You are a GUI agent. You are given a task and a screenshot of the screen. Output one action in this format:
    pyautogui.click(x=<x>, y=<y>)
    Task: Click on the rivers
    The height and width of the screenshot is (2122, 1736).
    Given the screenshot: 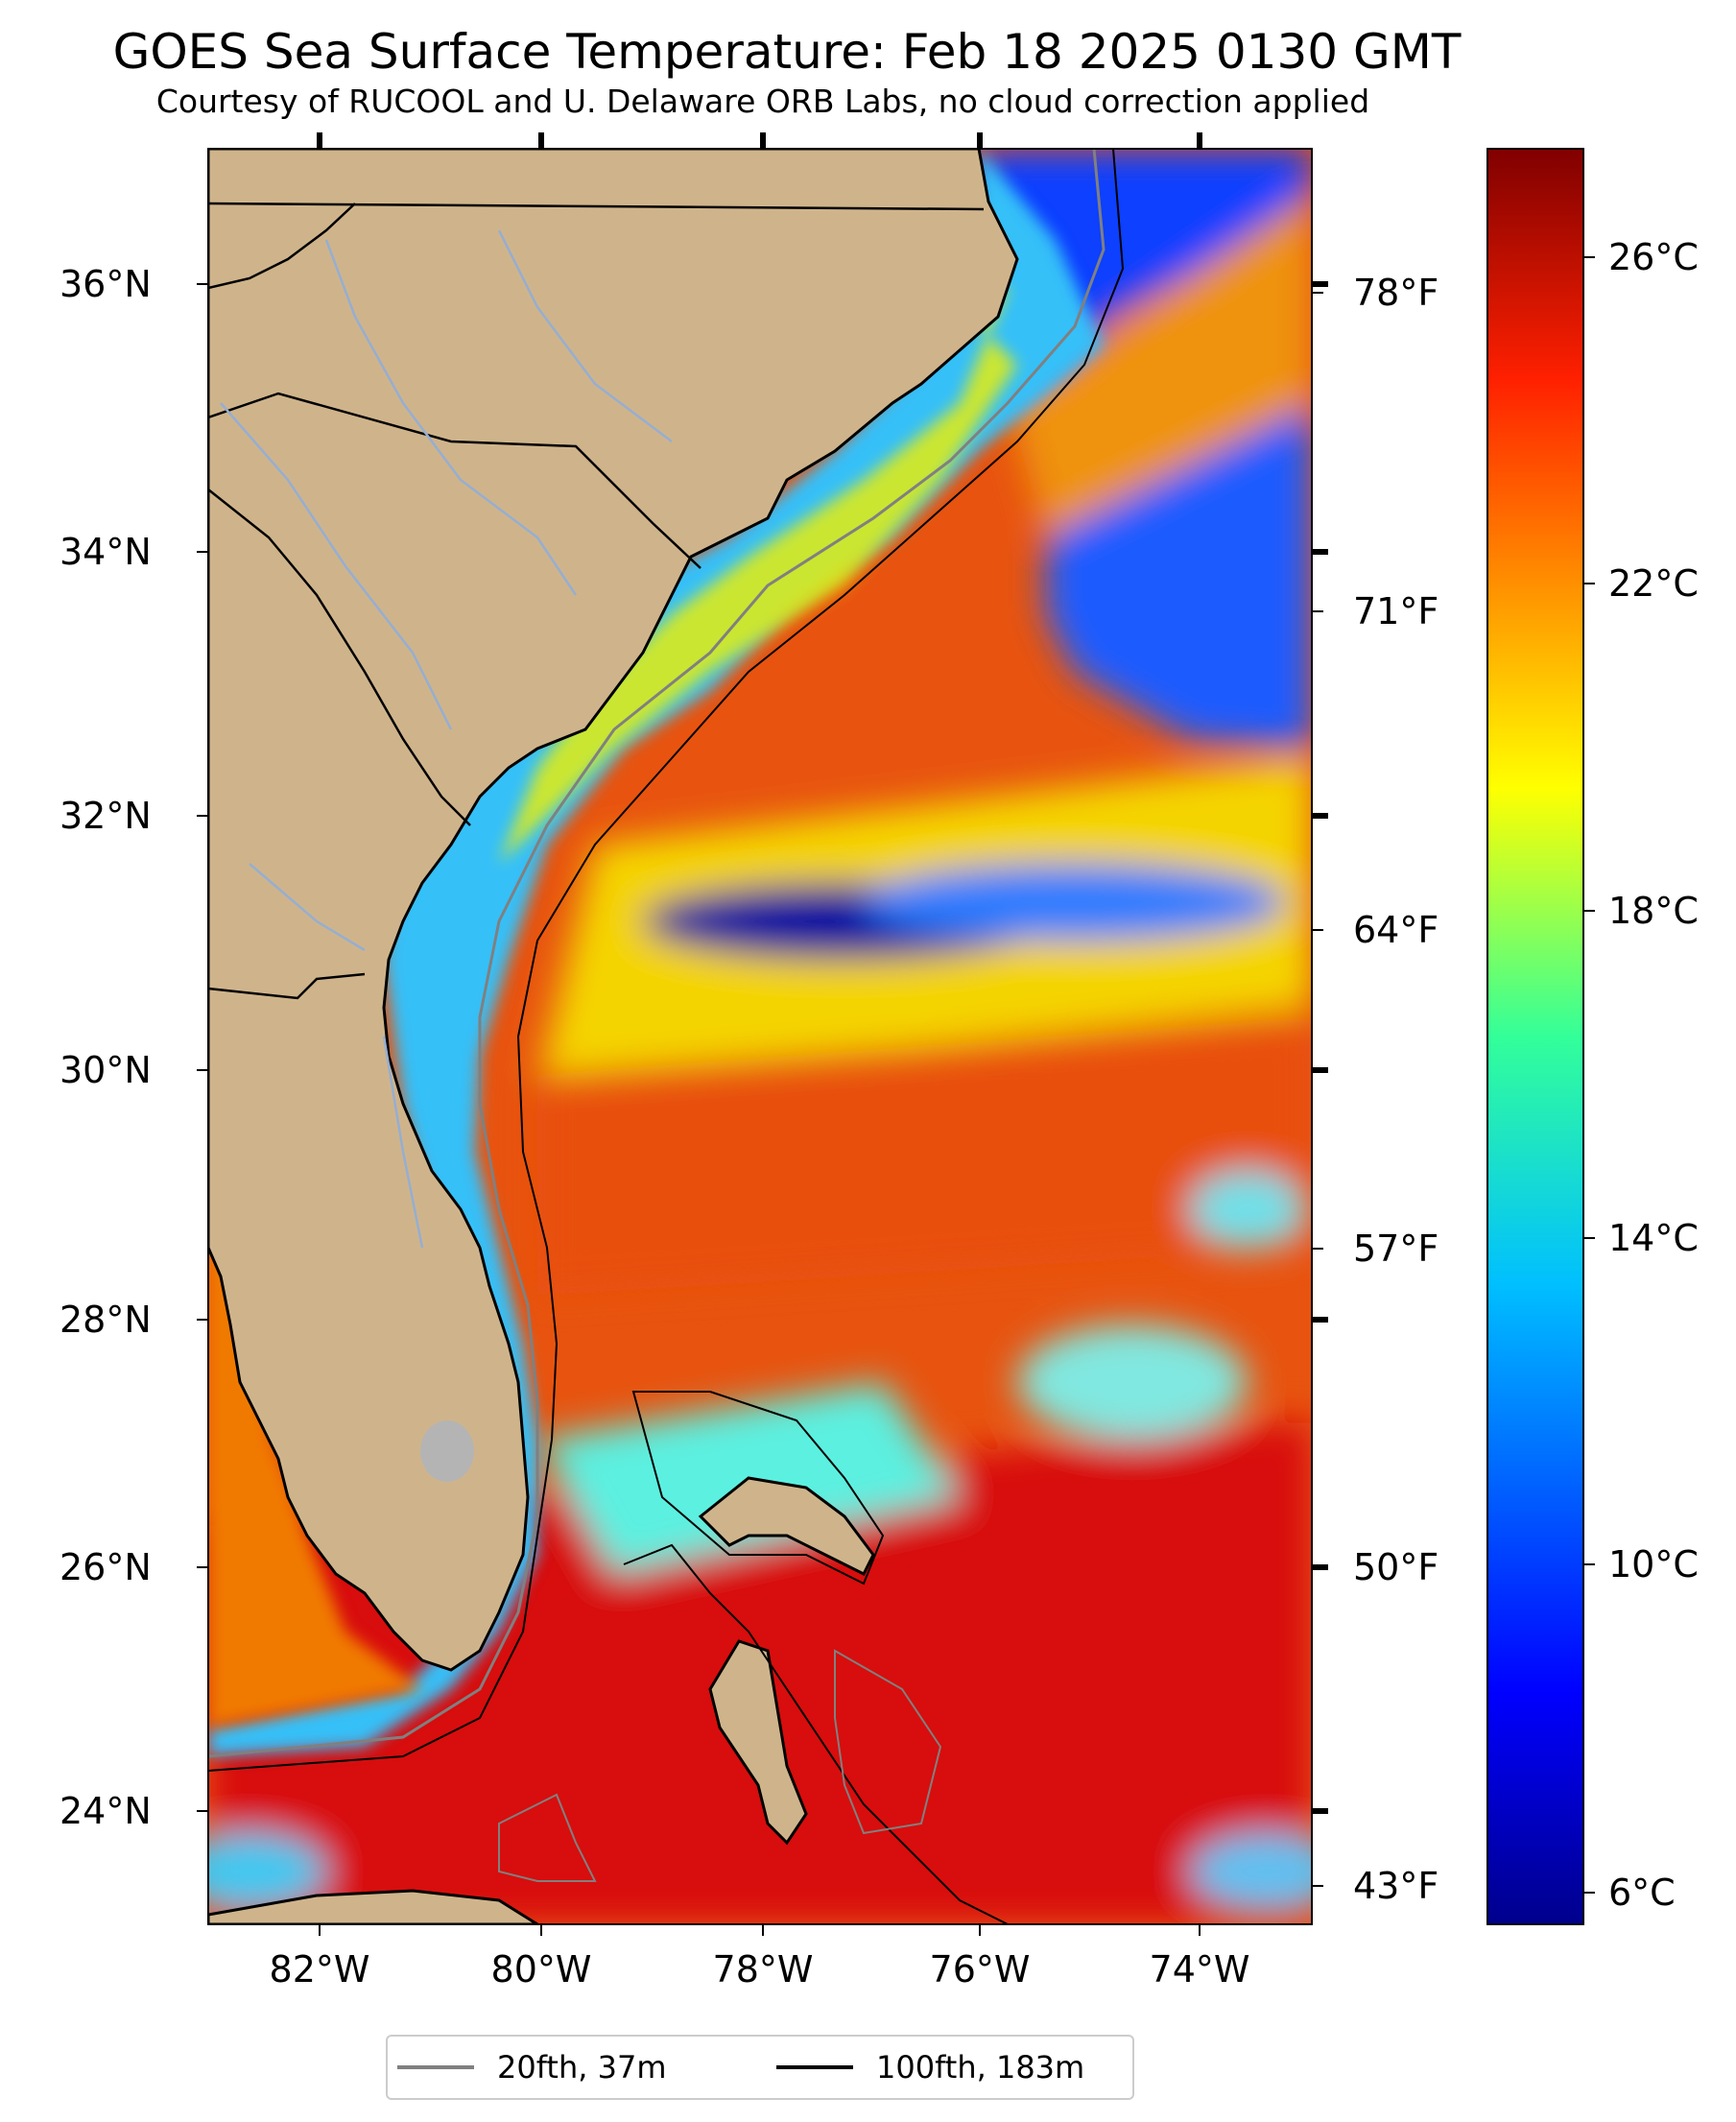 What is the action you would take?
    pyautogui.click(x=446, y=739)
    